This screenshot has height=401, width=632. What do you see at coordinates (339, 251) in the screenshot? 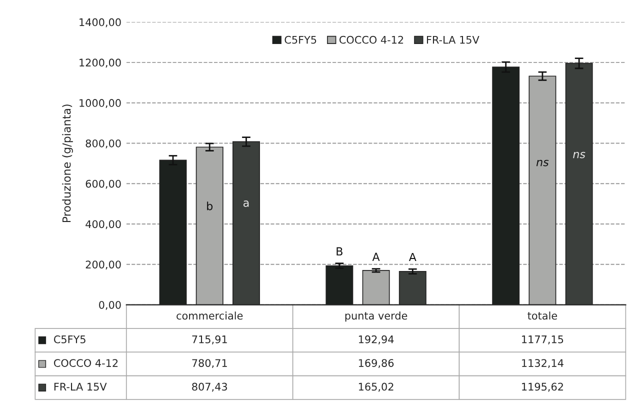
I see `annotation: B` at bounding box center [339, 251].